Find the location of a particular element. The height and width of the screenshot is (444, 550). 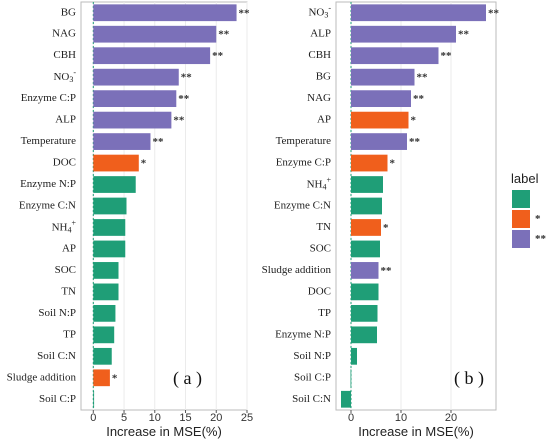

tick-label: 25 is located at coordinates (247, 418).